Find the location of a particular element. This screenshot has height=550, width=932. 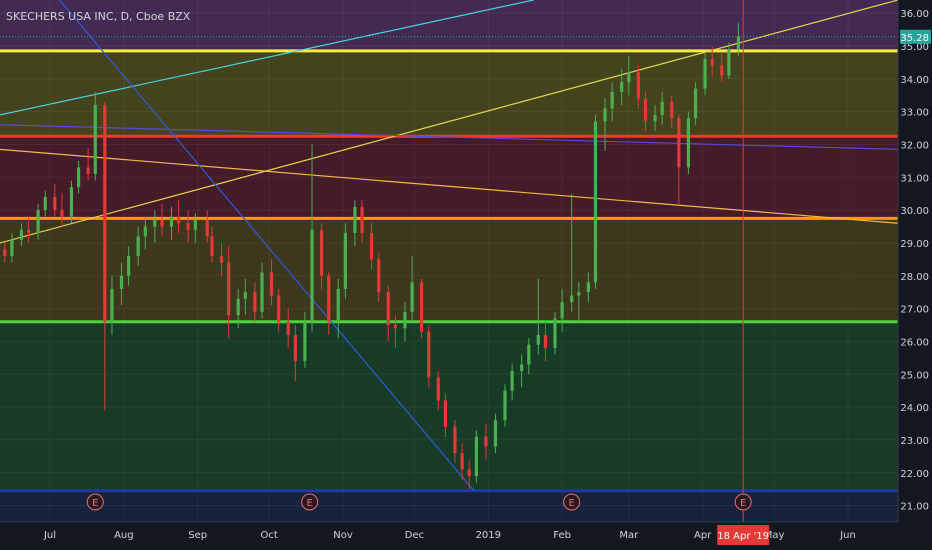

price-zone is located at coordinates (449, 506).